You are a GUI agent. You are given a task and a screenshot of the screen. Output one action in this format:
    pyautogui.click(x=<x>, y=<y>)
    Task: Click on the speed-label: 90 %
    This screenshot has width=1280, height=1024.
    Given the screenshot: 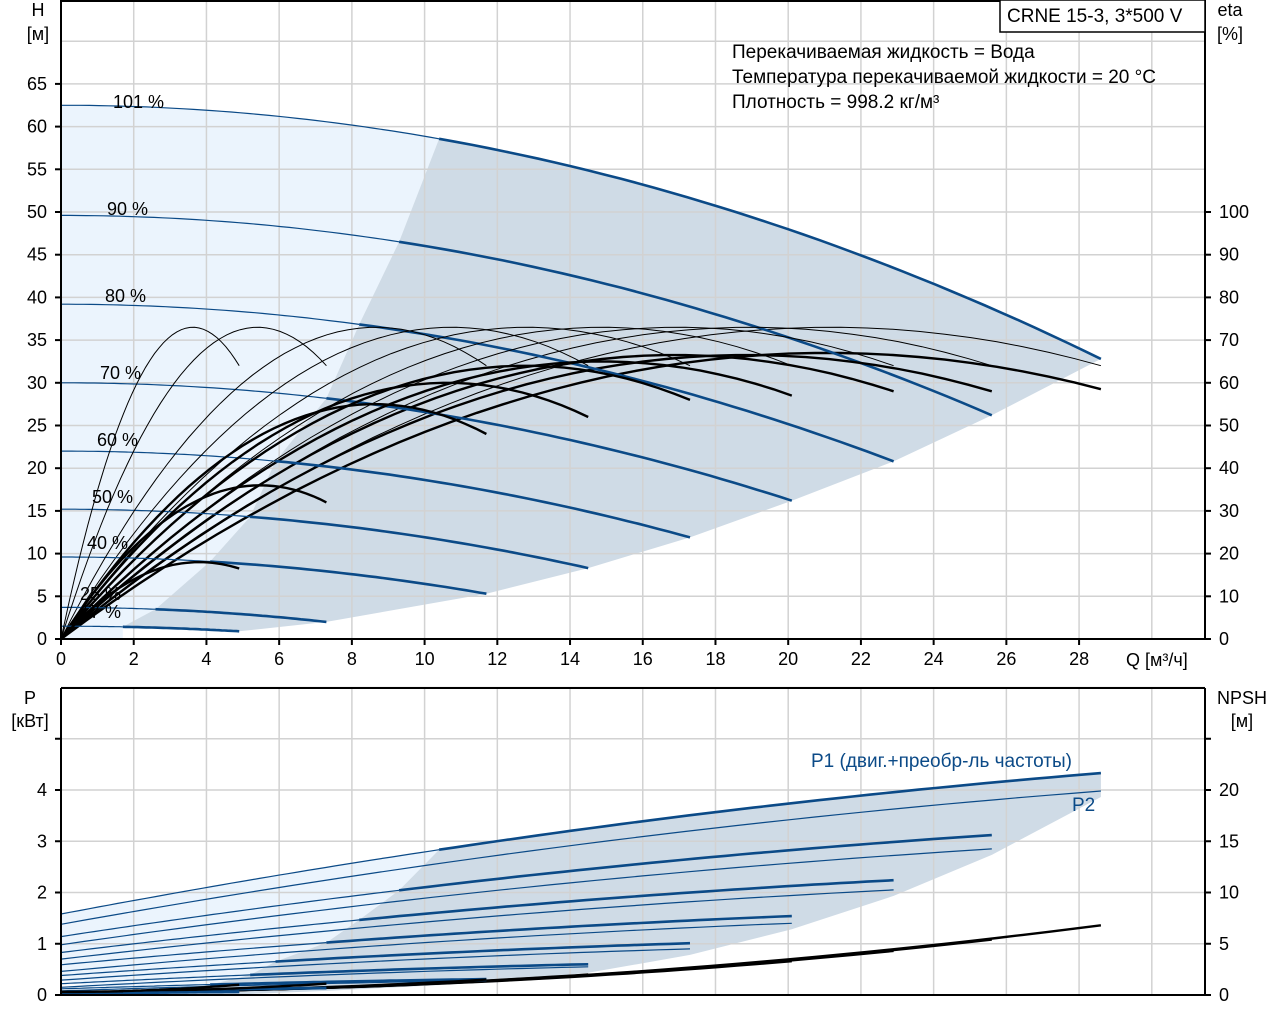 What is the action you would take?
    pyautogui.click(x=127, y=209)
    